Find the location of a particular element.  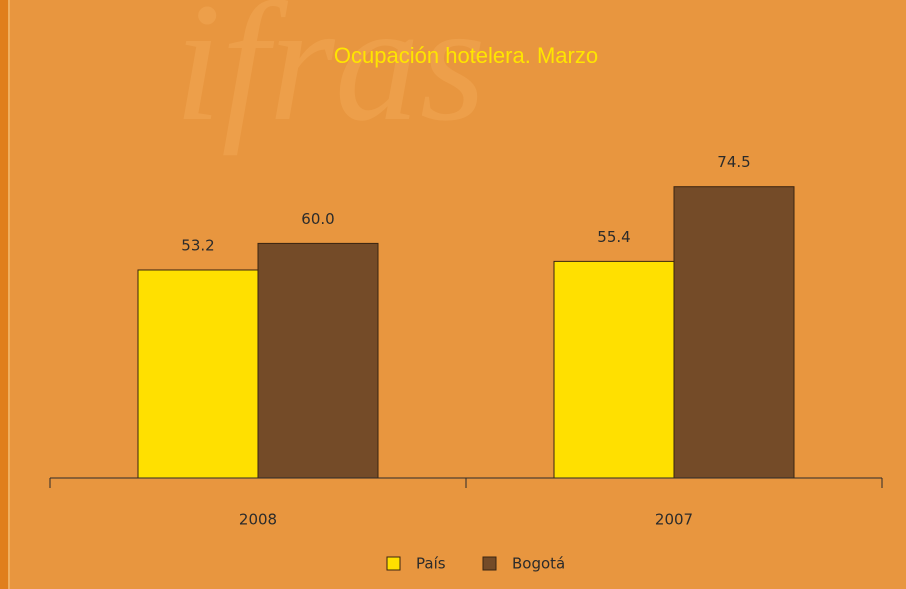

legend-label: Bogotá is located at coordinates (538, 564).